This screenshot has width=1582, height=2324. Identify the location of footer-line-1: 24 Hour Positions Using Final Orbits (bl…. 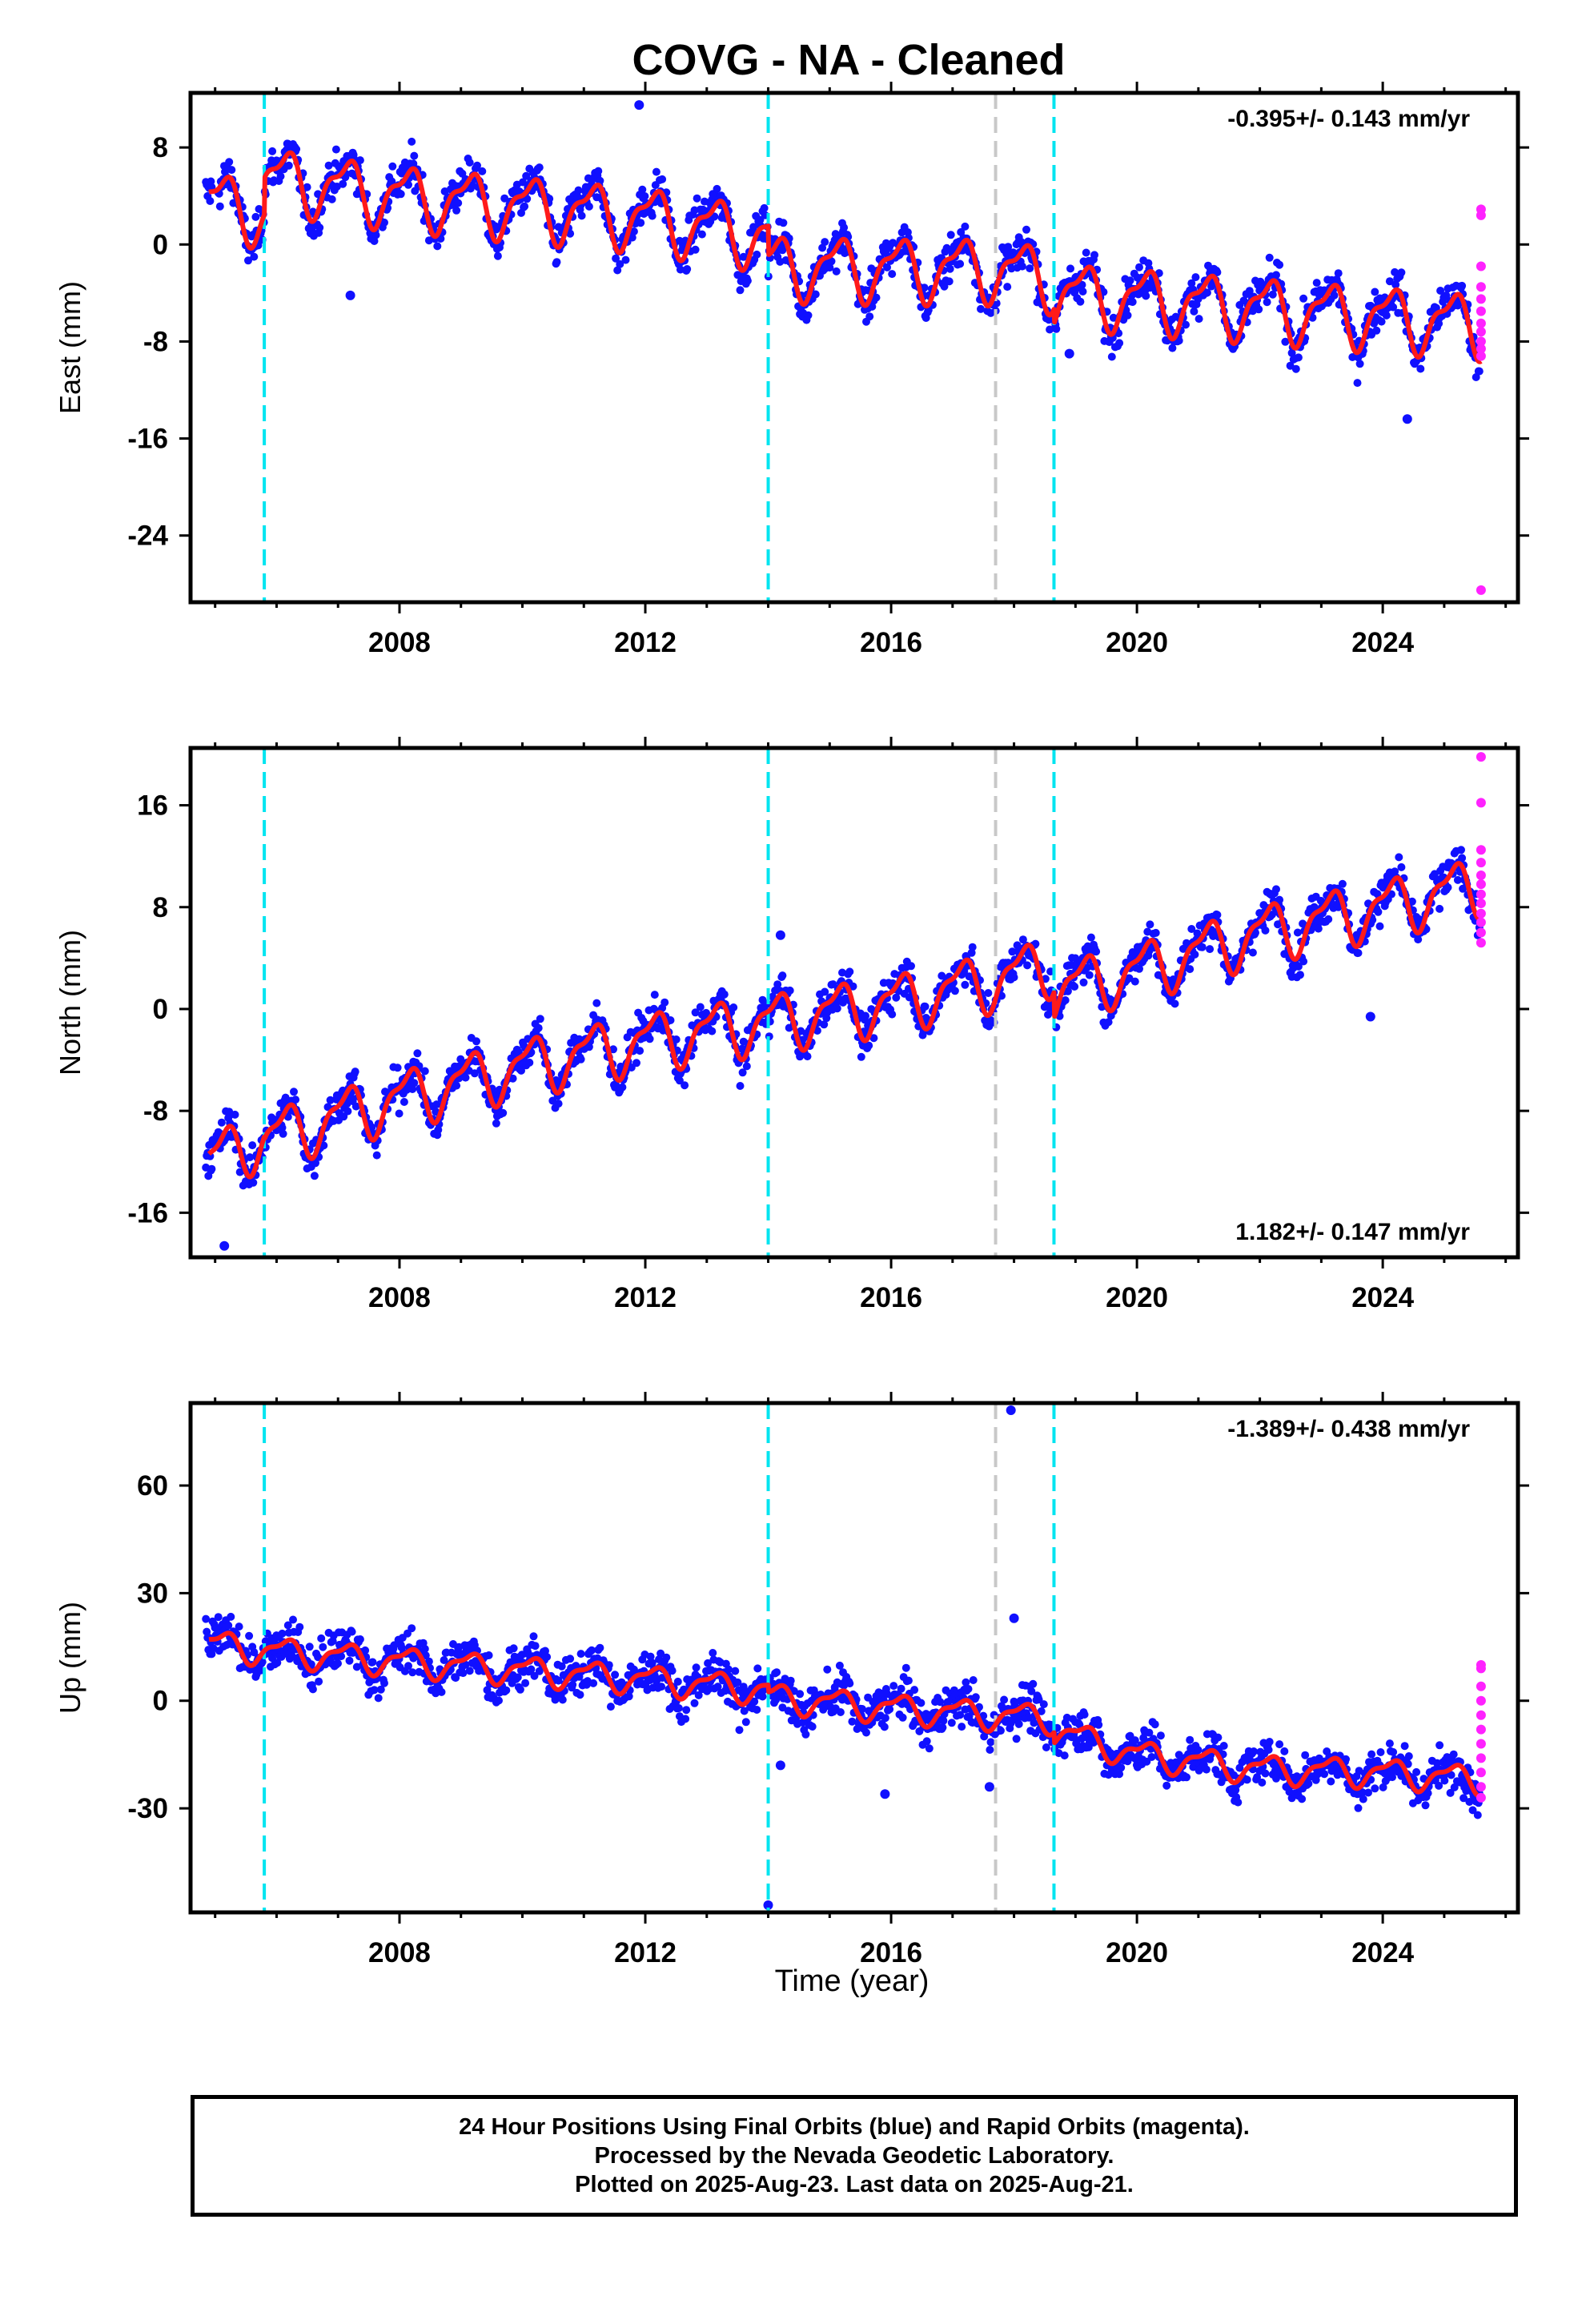
(854, 2127).